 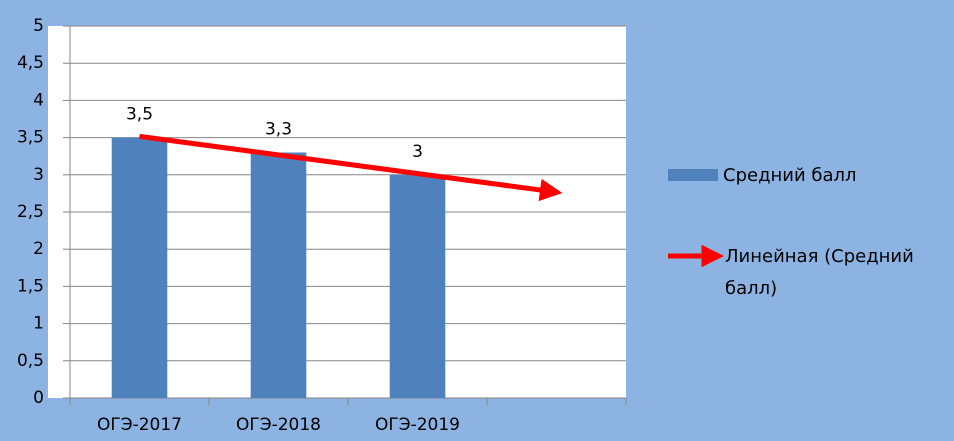 I want to click on y-tick-label: 3, so click(x=38, y=175).